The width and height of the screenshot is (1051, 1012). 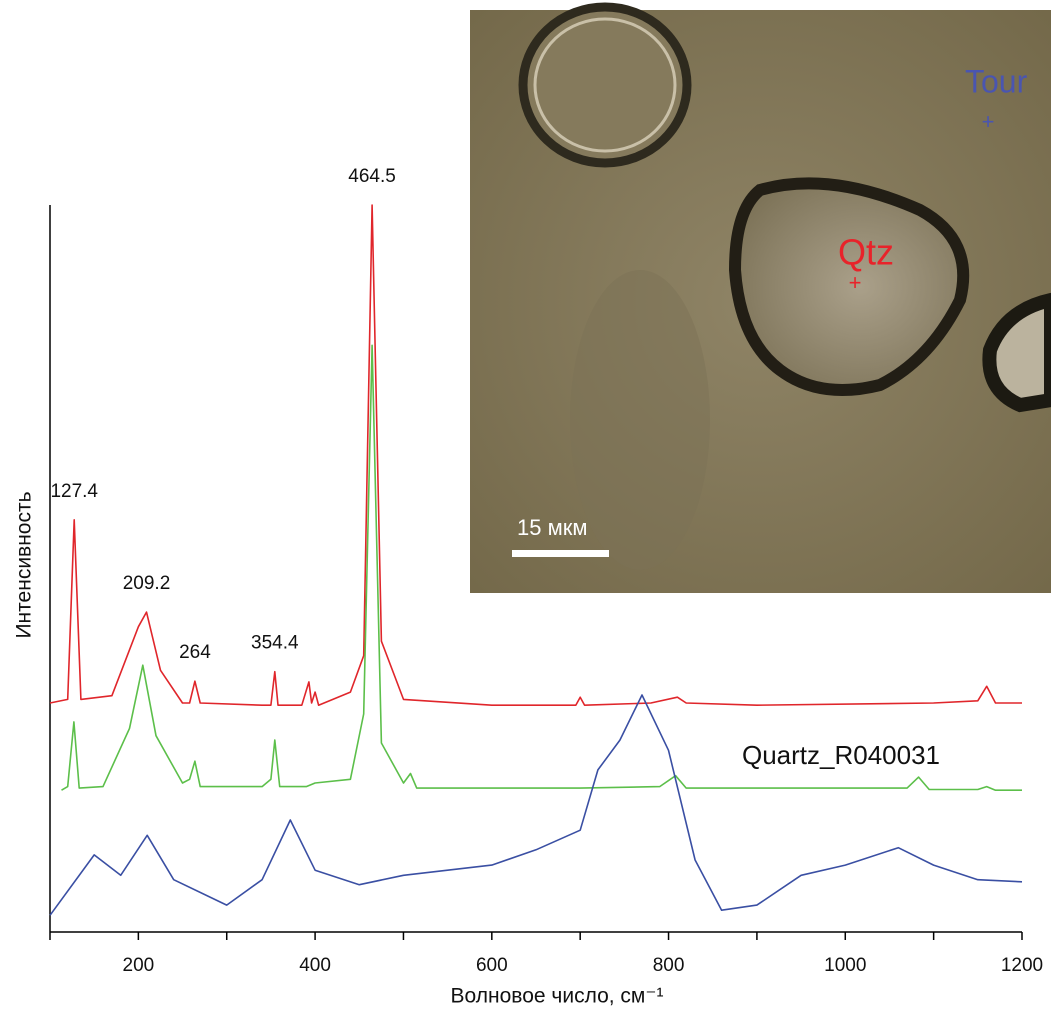 What do you see at coordinates (996, 81) in the screenshot?
I see `mineral-label: Tour` at bounding box center [996, 81].